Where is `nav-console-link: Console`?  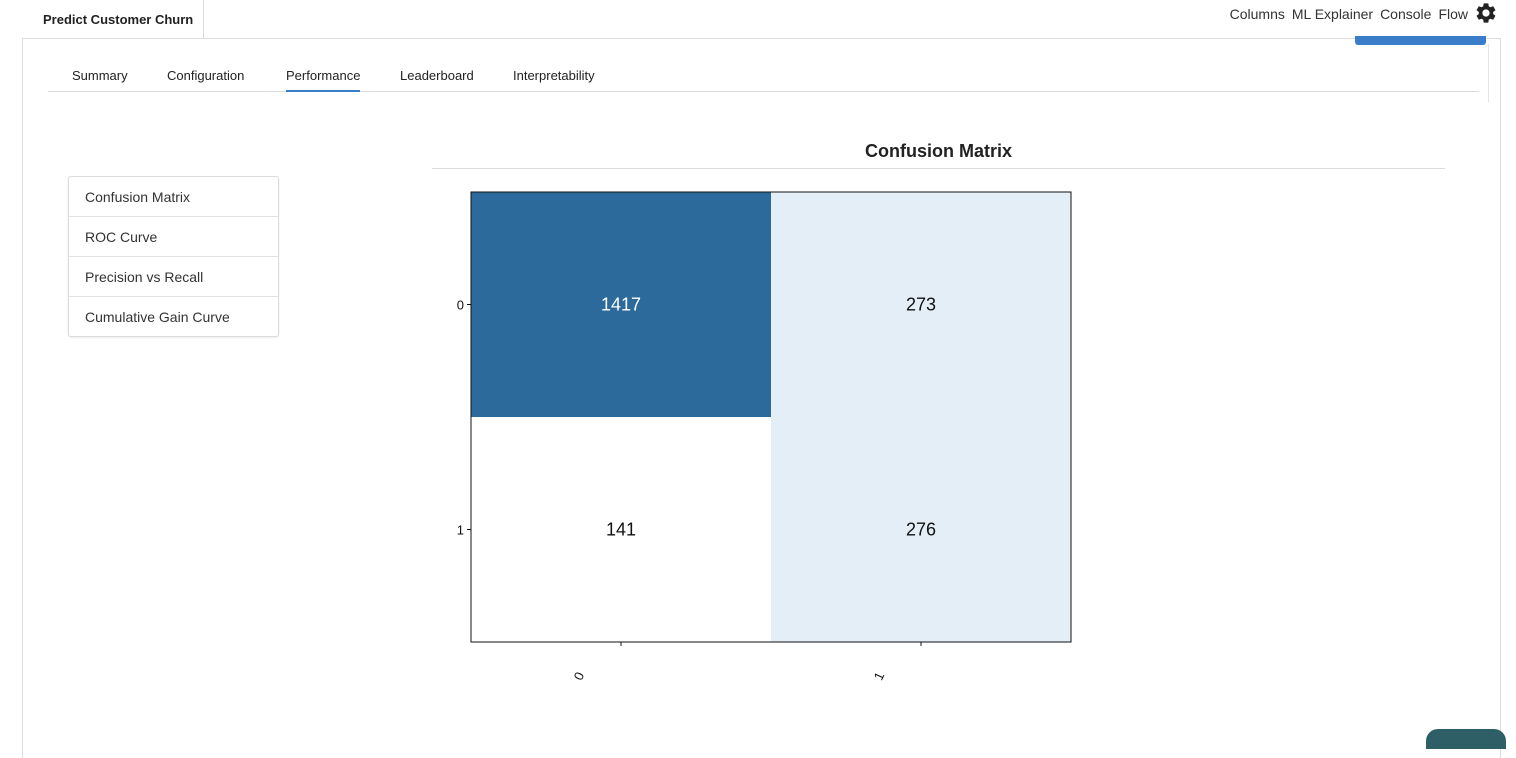 nav-console-link: Console is located at coordinates (1406, 14).